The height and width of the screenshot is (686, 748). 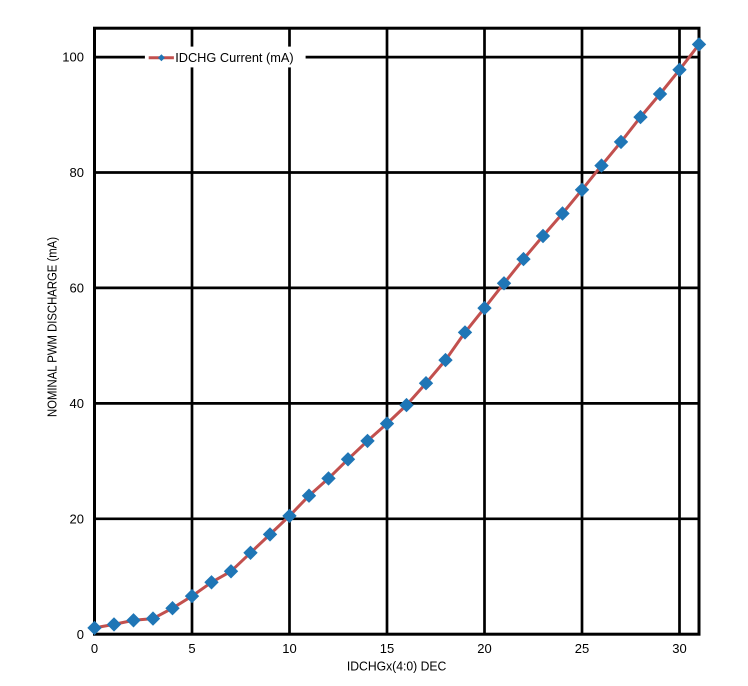 I want to click on svg-text: IDCHG Current (mA), so click(x=234, y=57).